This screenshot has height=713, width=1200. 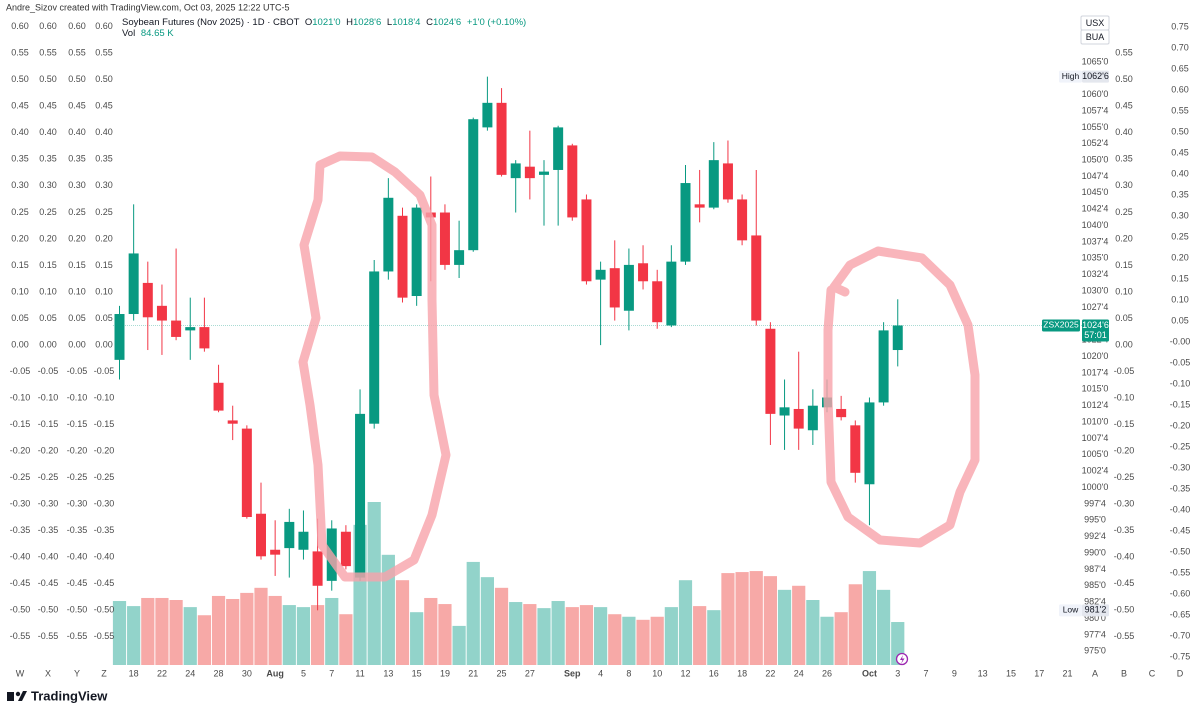 I want to click on x-tick-label: 12, so click(x=685, y=673).